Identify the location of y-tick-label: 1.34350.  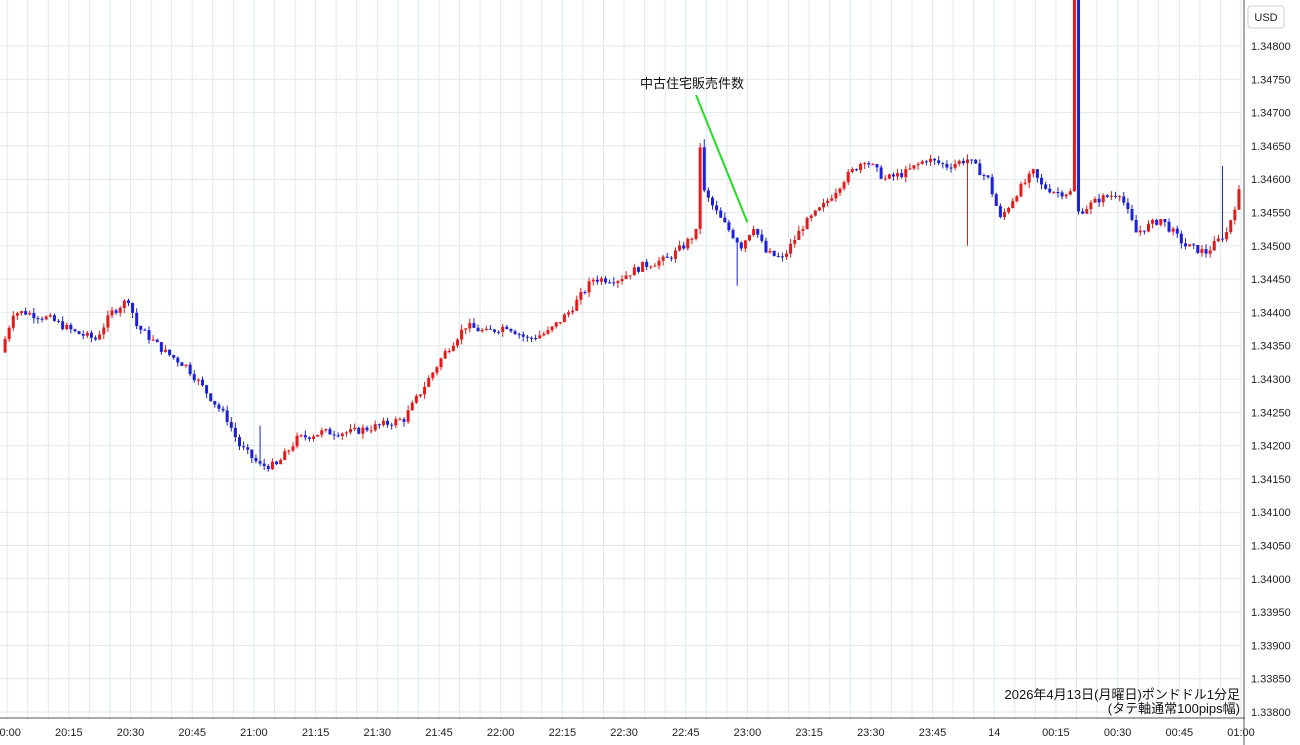
(1271, 347).